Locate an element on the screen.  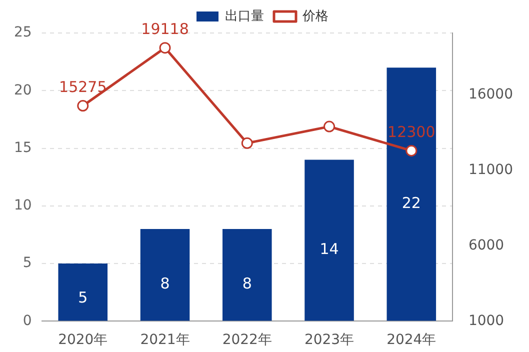
x-tick-label: 2021年 is located at coordinates (165, 340).